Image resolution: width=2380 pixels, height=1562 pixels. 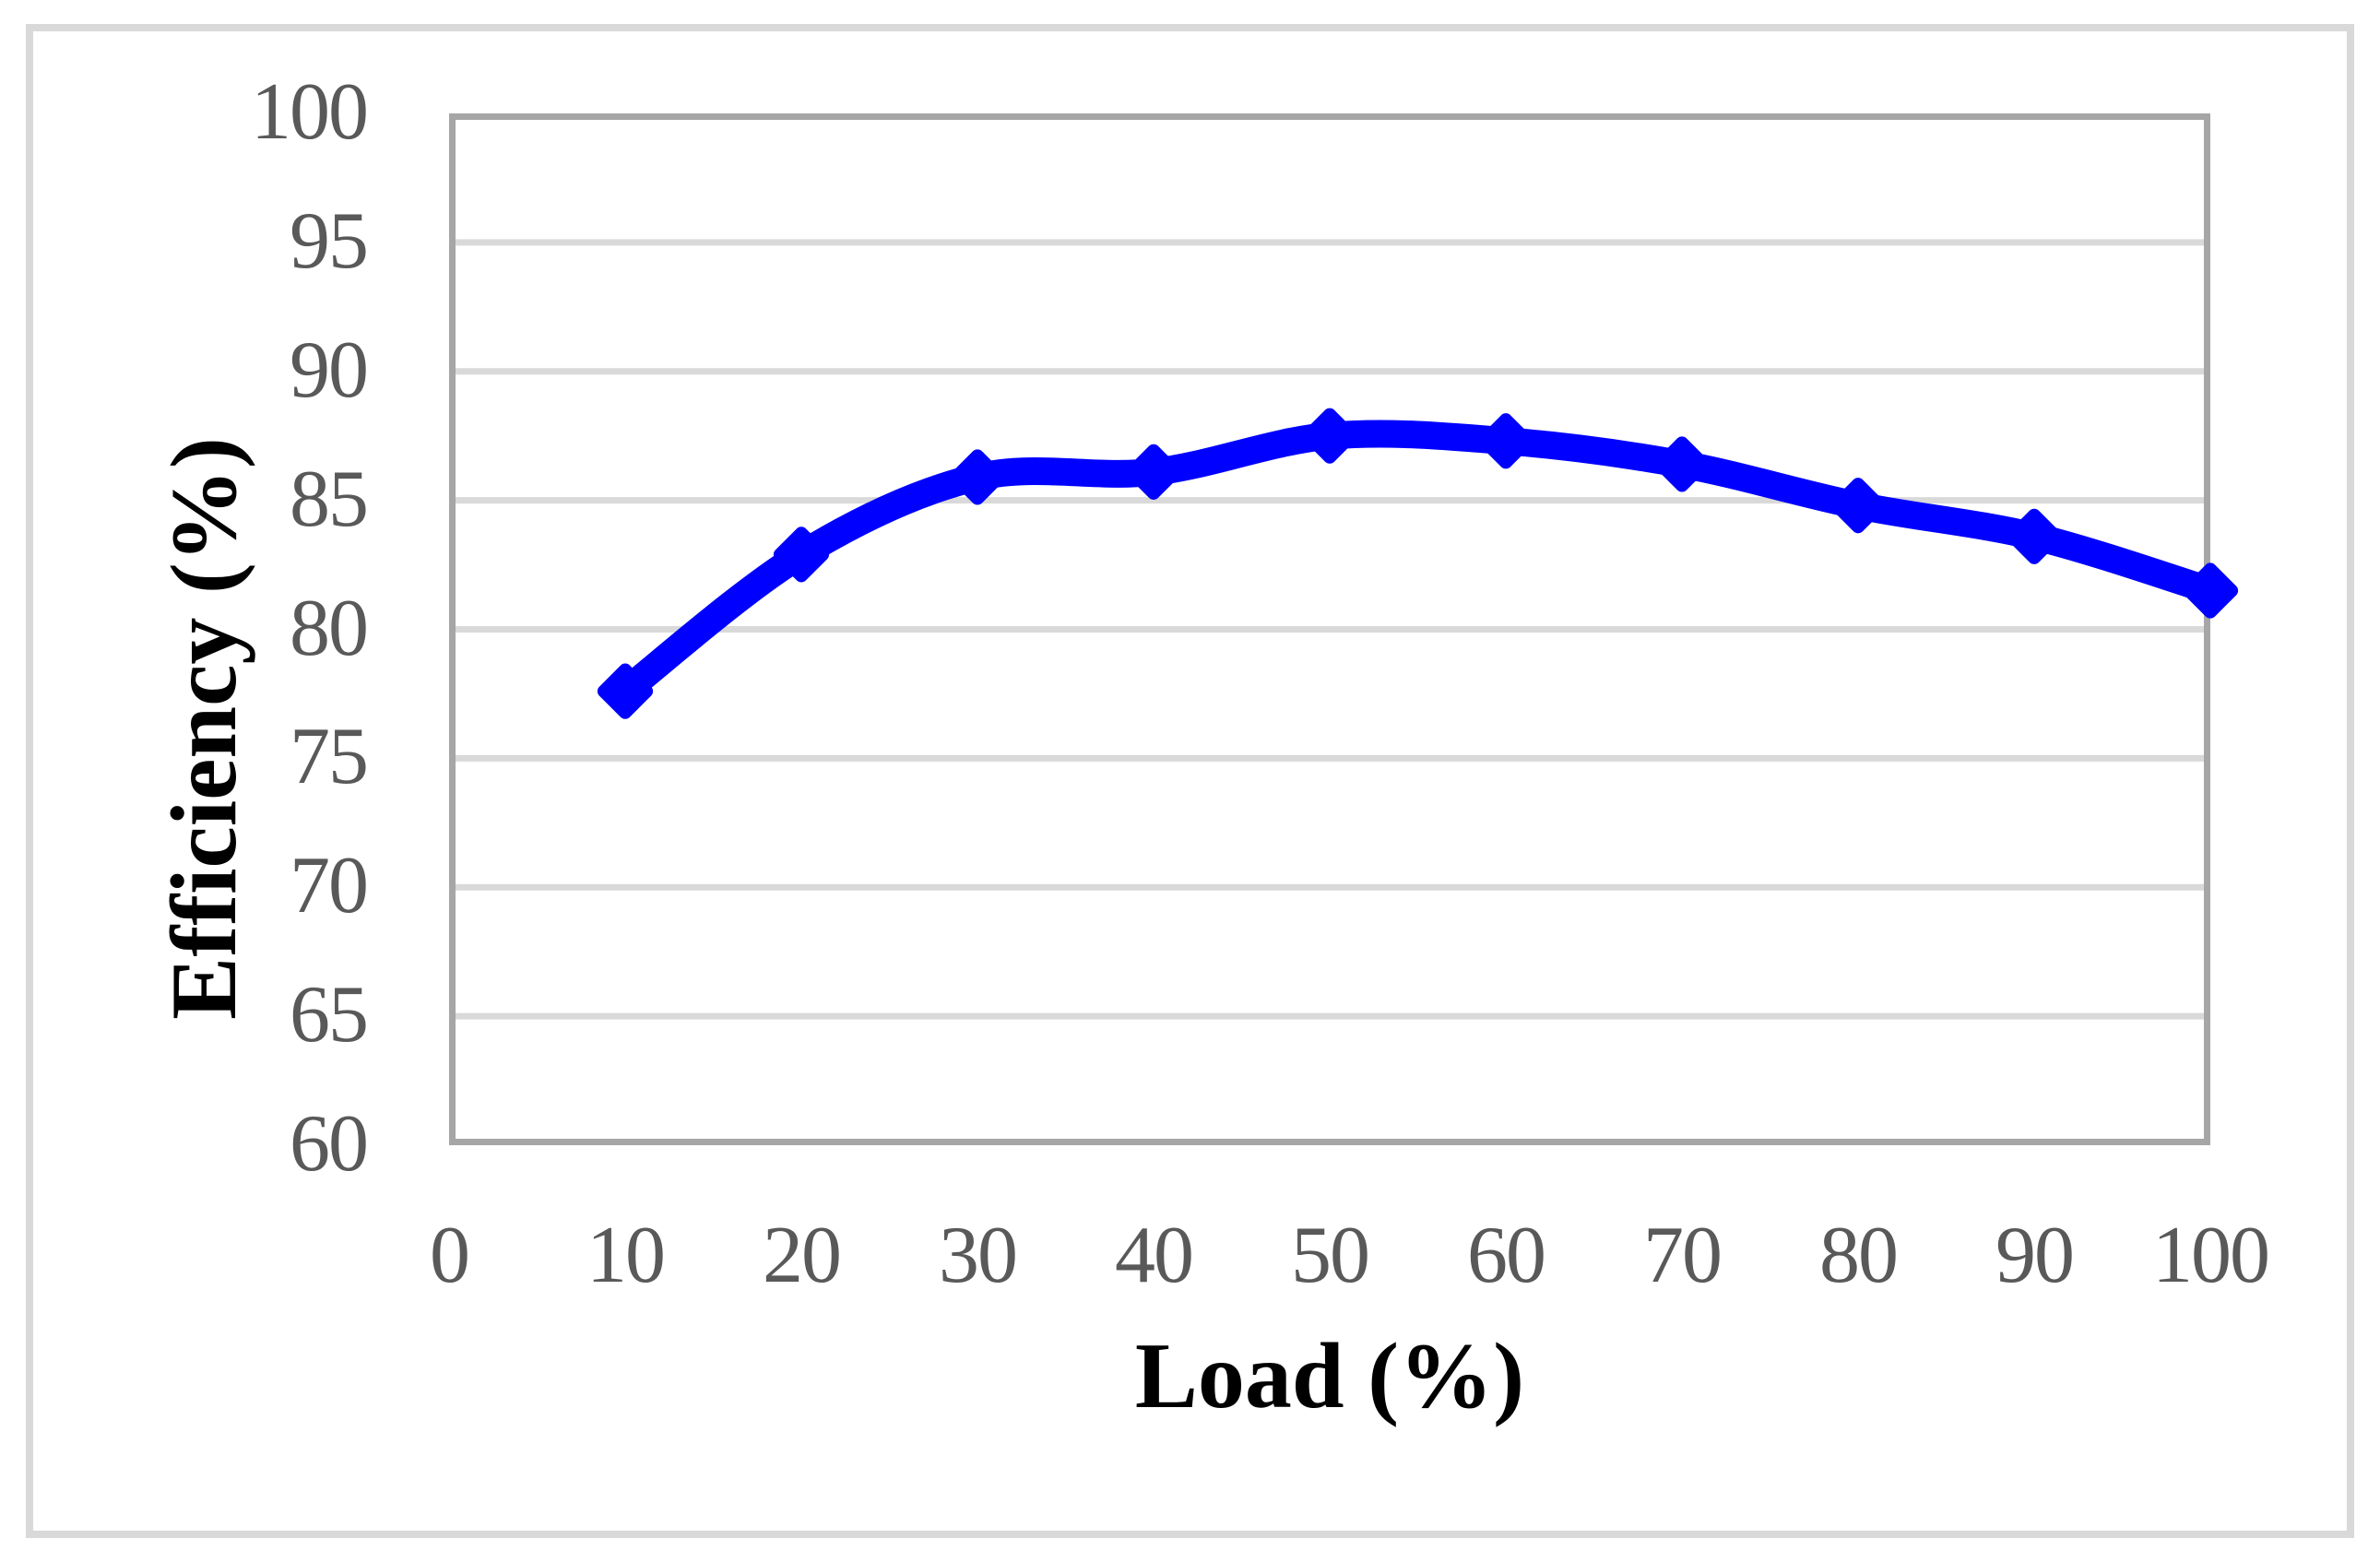 What do you see at coordinates (1154, 1255) in the screenshot?
I see `x-tick-label: 40` at bounding box center [1154, 1255].